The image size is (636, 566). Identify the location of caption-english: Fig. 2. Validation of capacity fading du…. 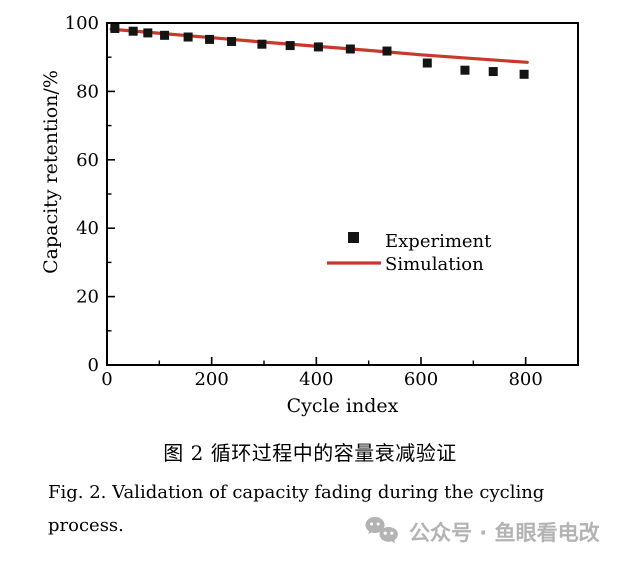
(320, 509).